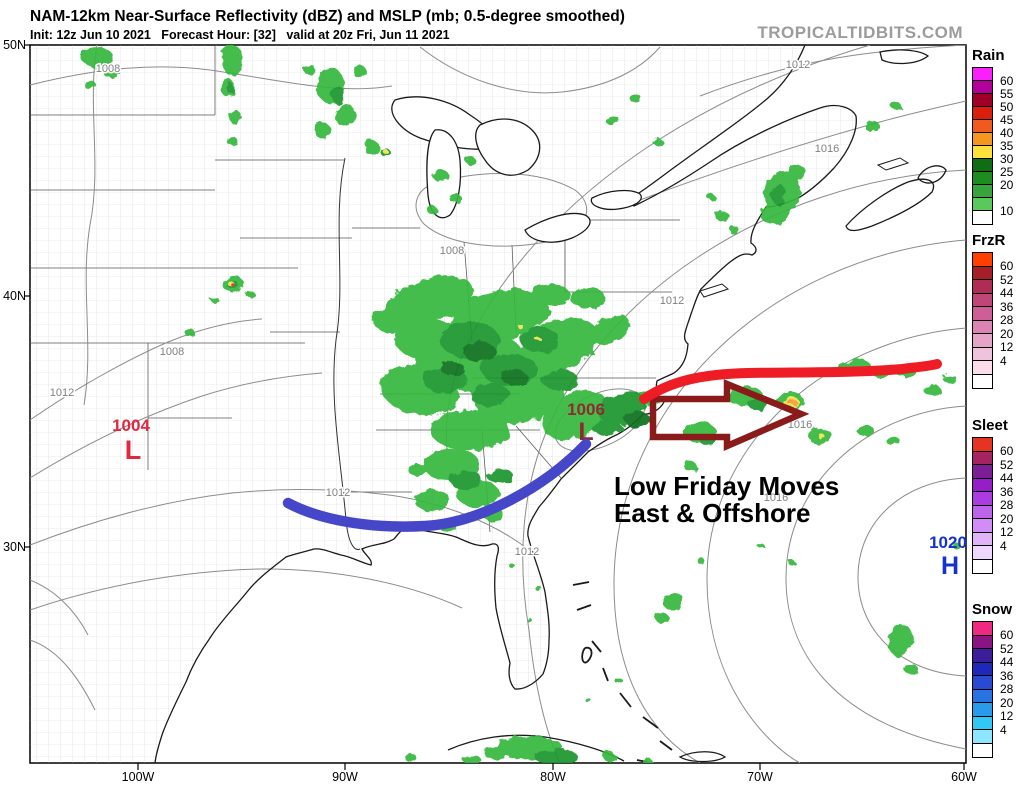 The image size is (1024, 786). I want to click on legend-title: Sleet, so click(990, 425).